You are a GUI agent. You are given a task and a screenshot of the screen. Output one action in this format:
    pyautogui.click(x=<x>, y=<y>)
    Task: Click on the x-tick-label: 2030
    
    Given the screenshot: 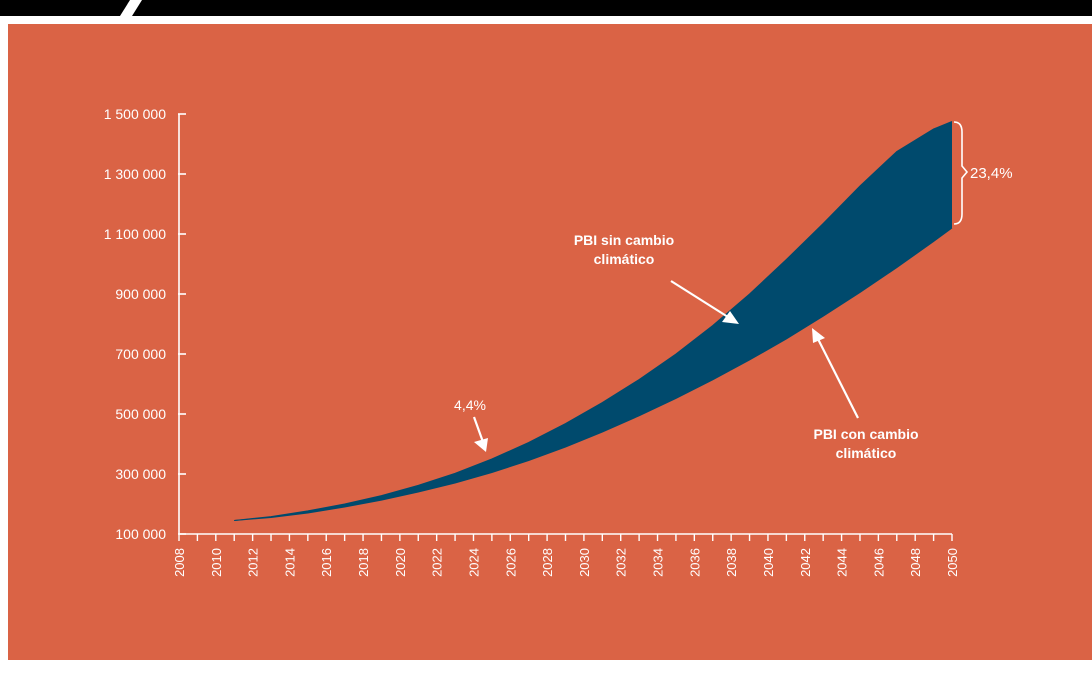 What is the action you would take?
    pyautogui.click(x=584, y=562)
    